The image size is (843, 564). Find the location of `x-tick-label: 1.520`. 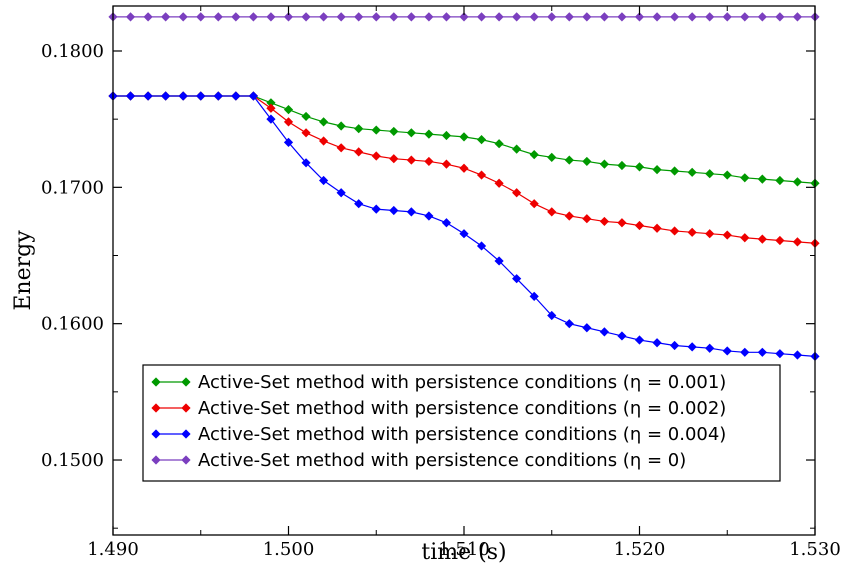

x-tick-label: 1.520 is located at coordinates (640, 549).